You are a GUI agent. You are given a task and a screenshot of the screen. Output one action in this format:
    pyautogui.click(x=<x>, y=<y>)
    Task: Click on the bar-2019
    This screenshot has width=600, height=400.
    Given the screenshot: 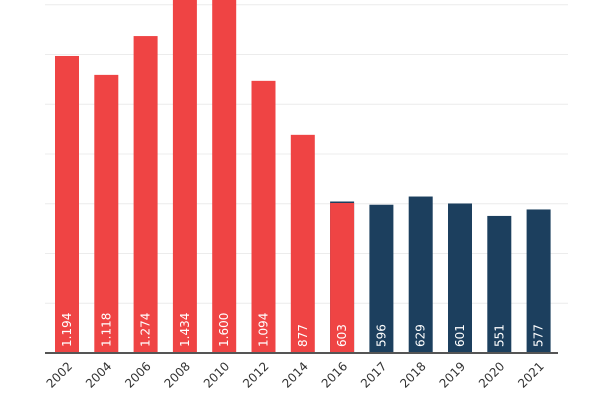 What is the action you would take?
    pyautogui.click(x=460, y=278)
    